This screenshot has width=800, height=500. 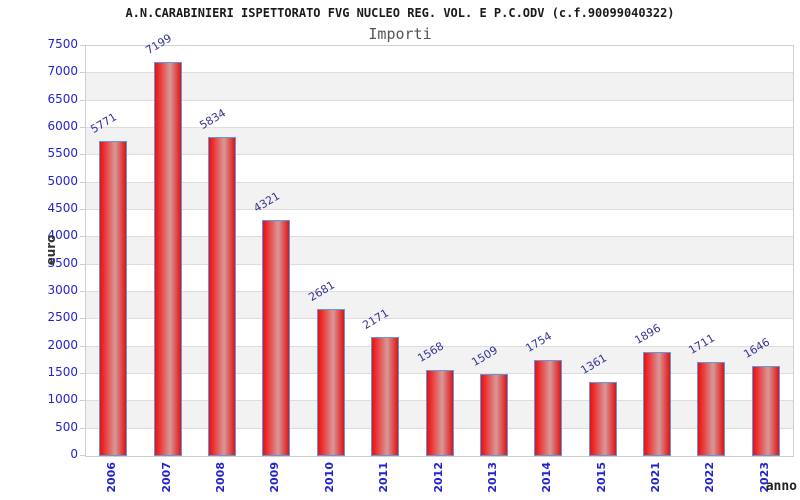 What do you see at coordinates (400, 34) in the screenshot?
I see `chart-subtitle: Importi` at bounding box center [400, 34].